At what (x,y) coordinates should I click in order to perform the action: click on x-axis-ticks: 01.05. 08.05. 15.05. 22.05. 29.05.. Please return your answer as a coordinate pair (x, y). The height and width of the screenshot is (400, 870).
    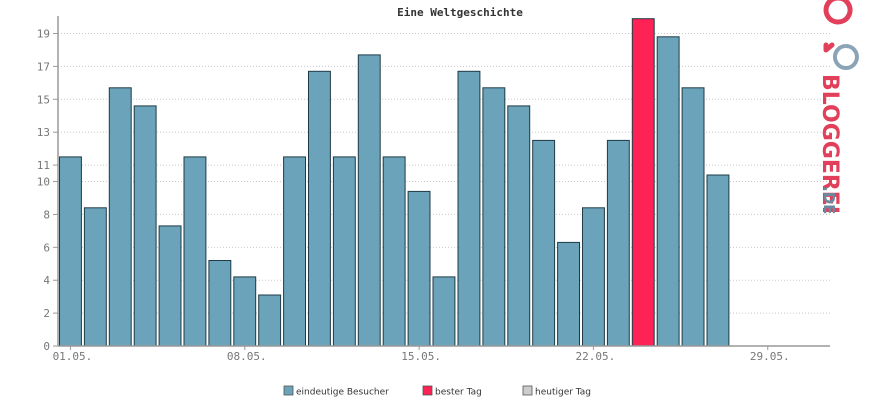
    Looking at the image, I should click on (421, 354).